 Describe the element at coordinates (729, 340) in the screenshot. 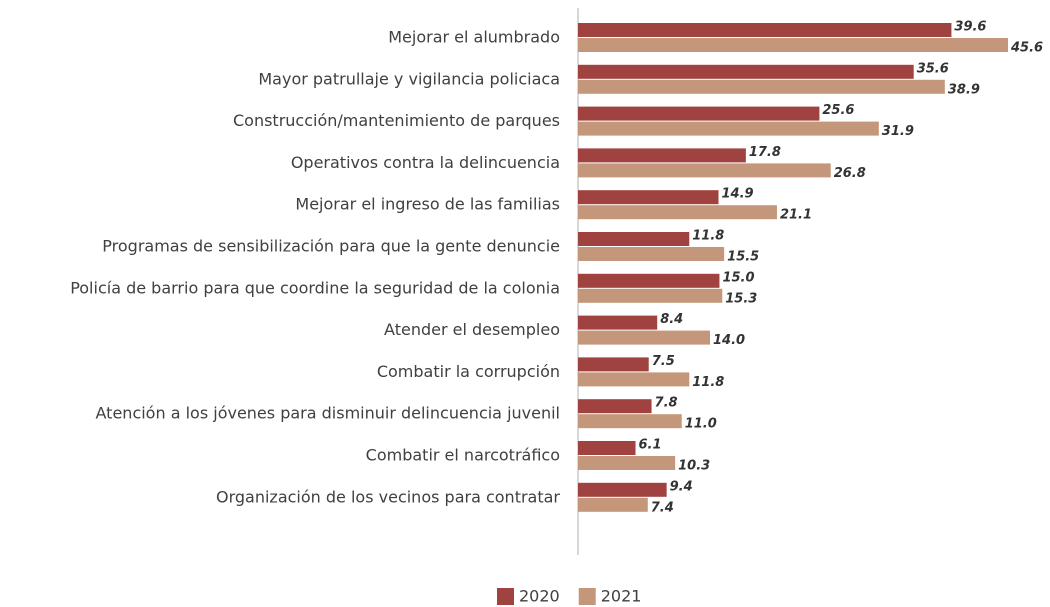

I see `value-label: 14.0` at that location.